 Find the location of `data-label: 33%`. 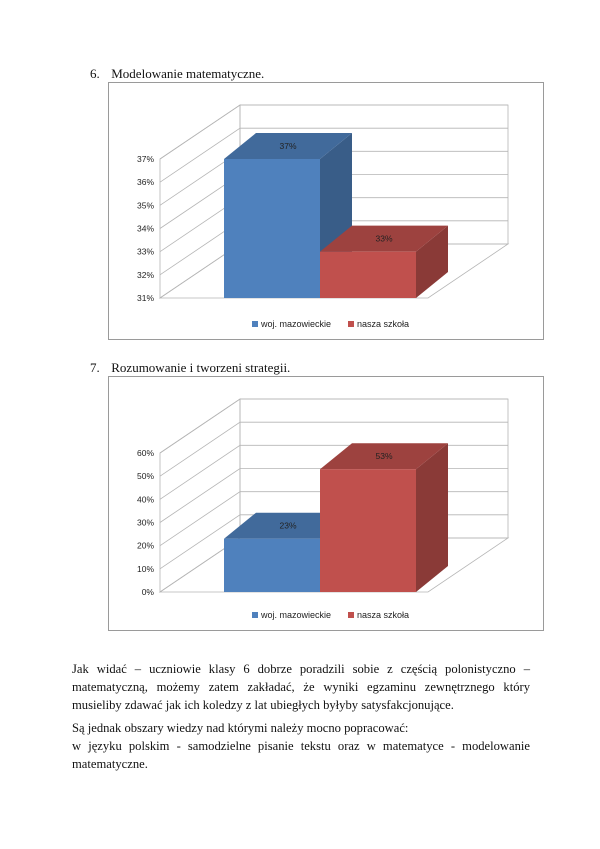

data-label: 33% is located at coordinates (383, 239).